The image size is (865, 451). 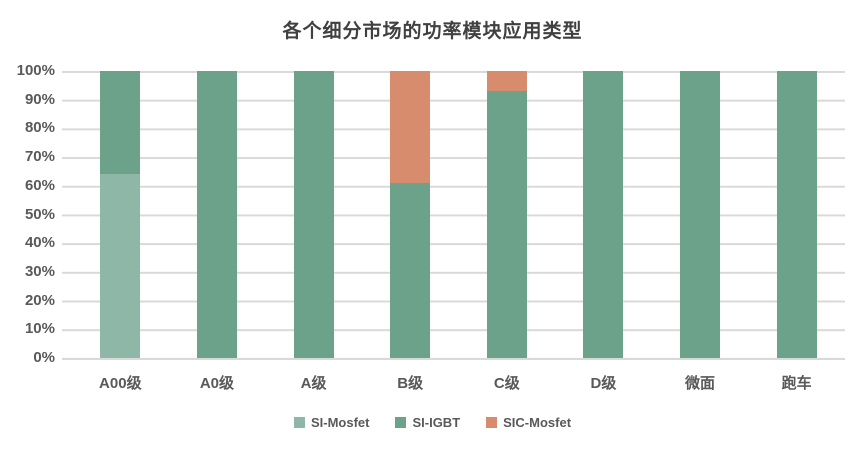 What do you see at coordinates (35, 70) in the screenshot?
I see `y-tick-label: 100%` at bounding box center [35, 70].